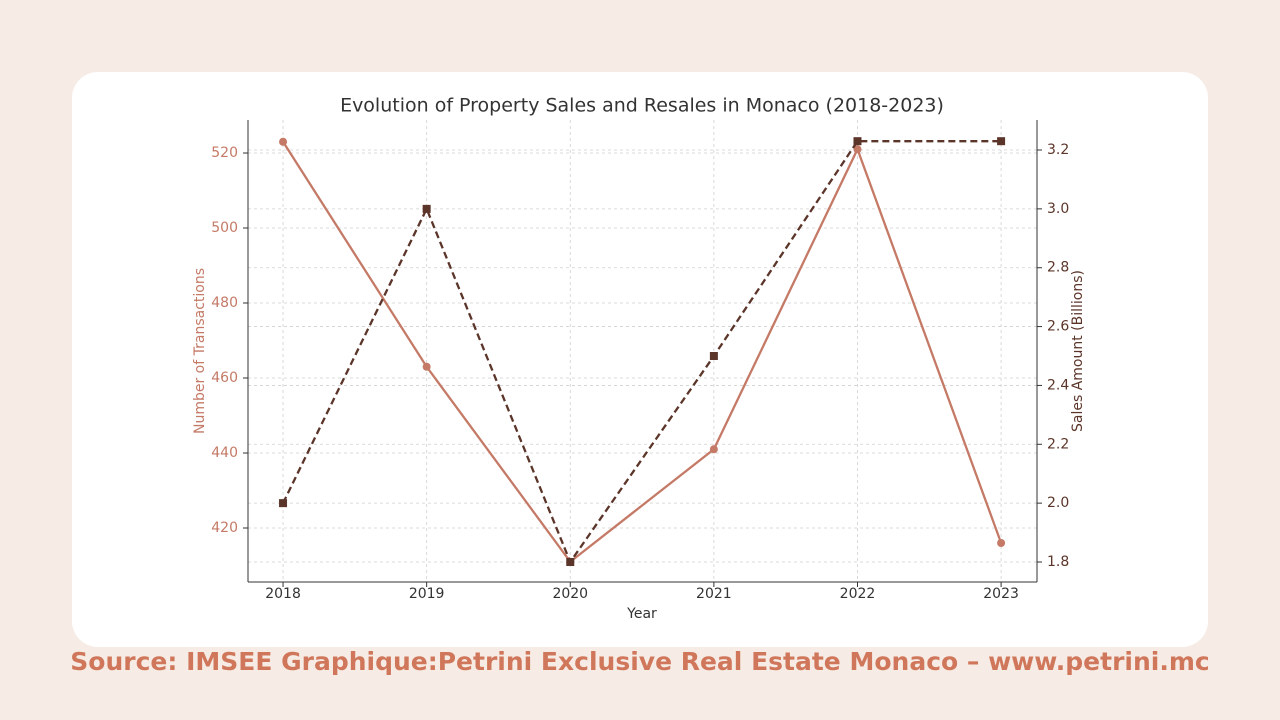  I want to click on y2-tick-label: 2.2, so click(1058, 444).